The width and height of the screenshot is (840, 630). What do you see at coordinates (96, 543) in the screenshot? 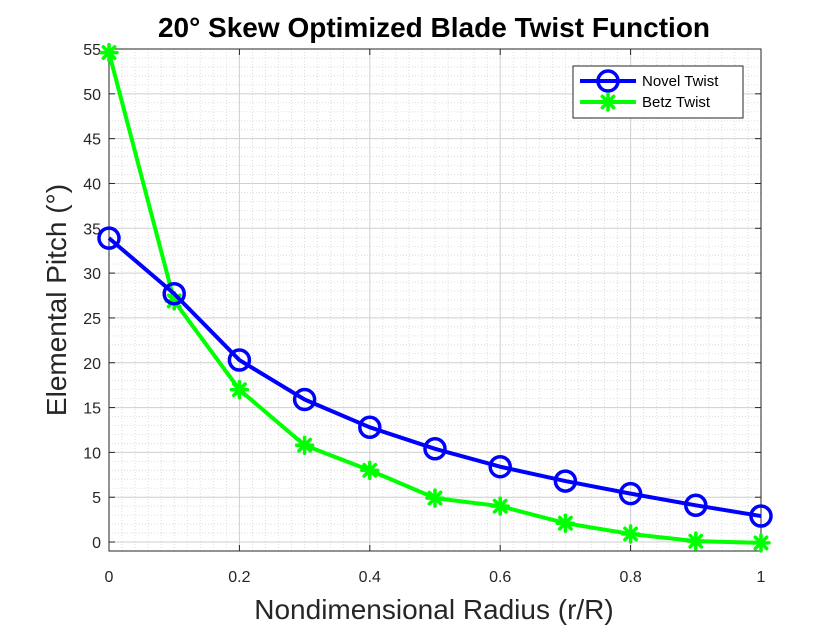
I see `y-tick-label: 0` at bounding box center [96, 543].